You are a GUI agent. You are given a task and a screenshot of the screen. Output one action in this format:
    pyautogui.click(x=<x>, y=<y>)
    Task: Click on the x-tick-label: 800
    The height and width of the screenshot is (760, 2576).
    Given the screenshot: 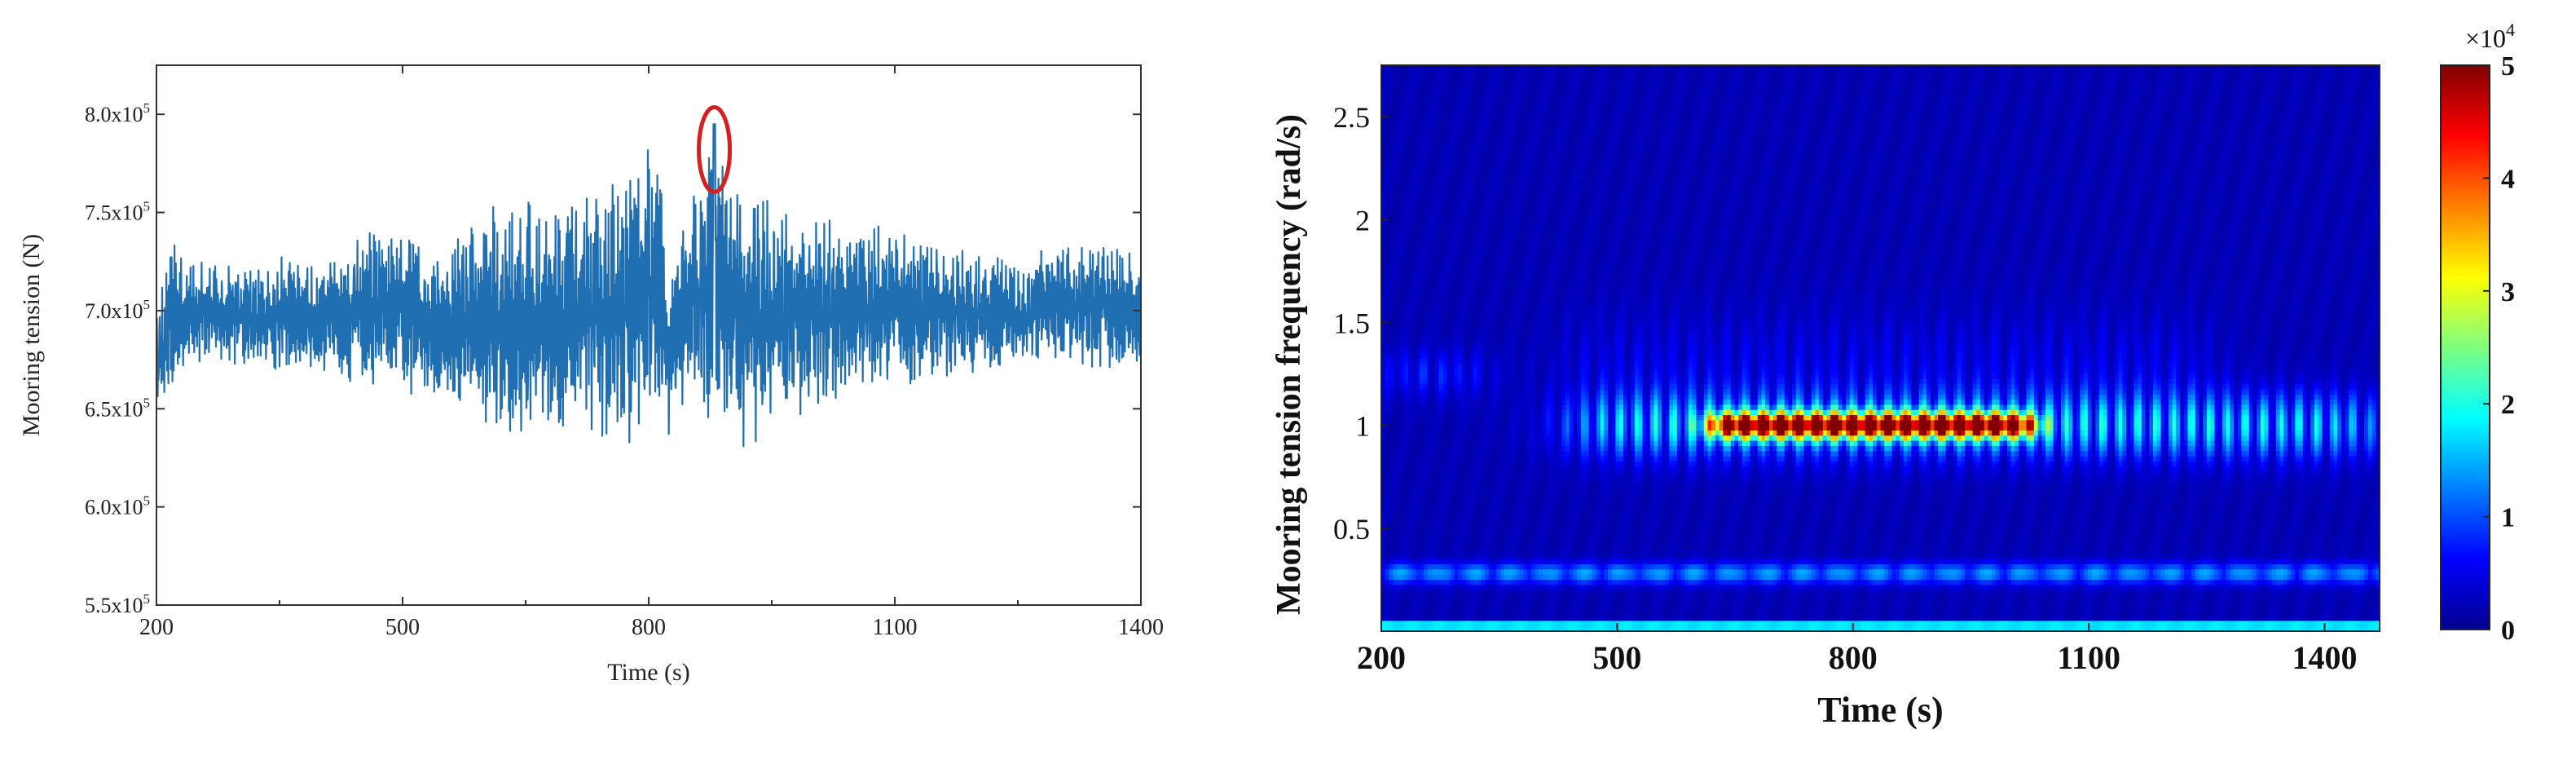 What is the action you would take?
    pyautogui.click(x=649, y=628)
    